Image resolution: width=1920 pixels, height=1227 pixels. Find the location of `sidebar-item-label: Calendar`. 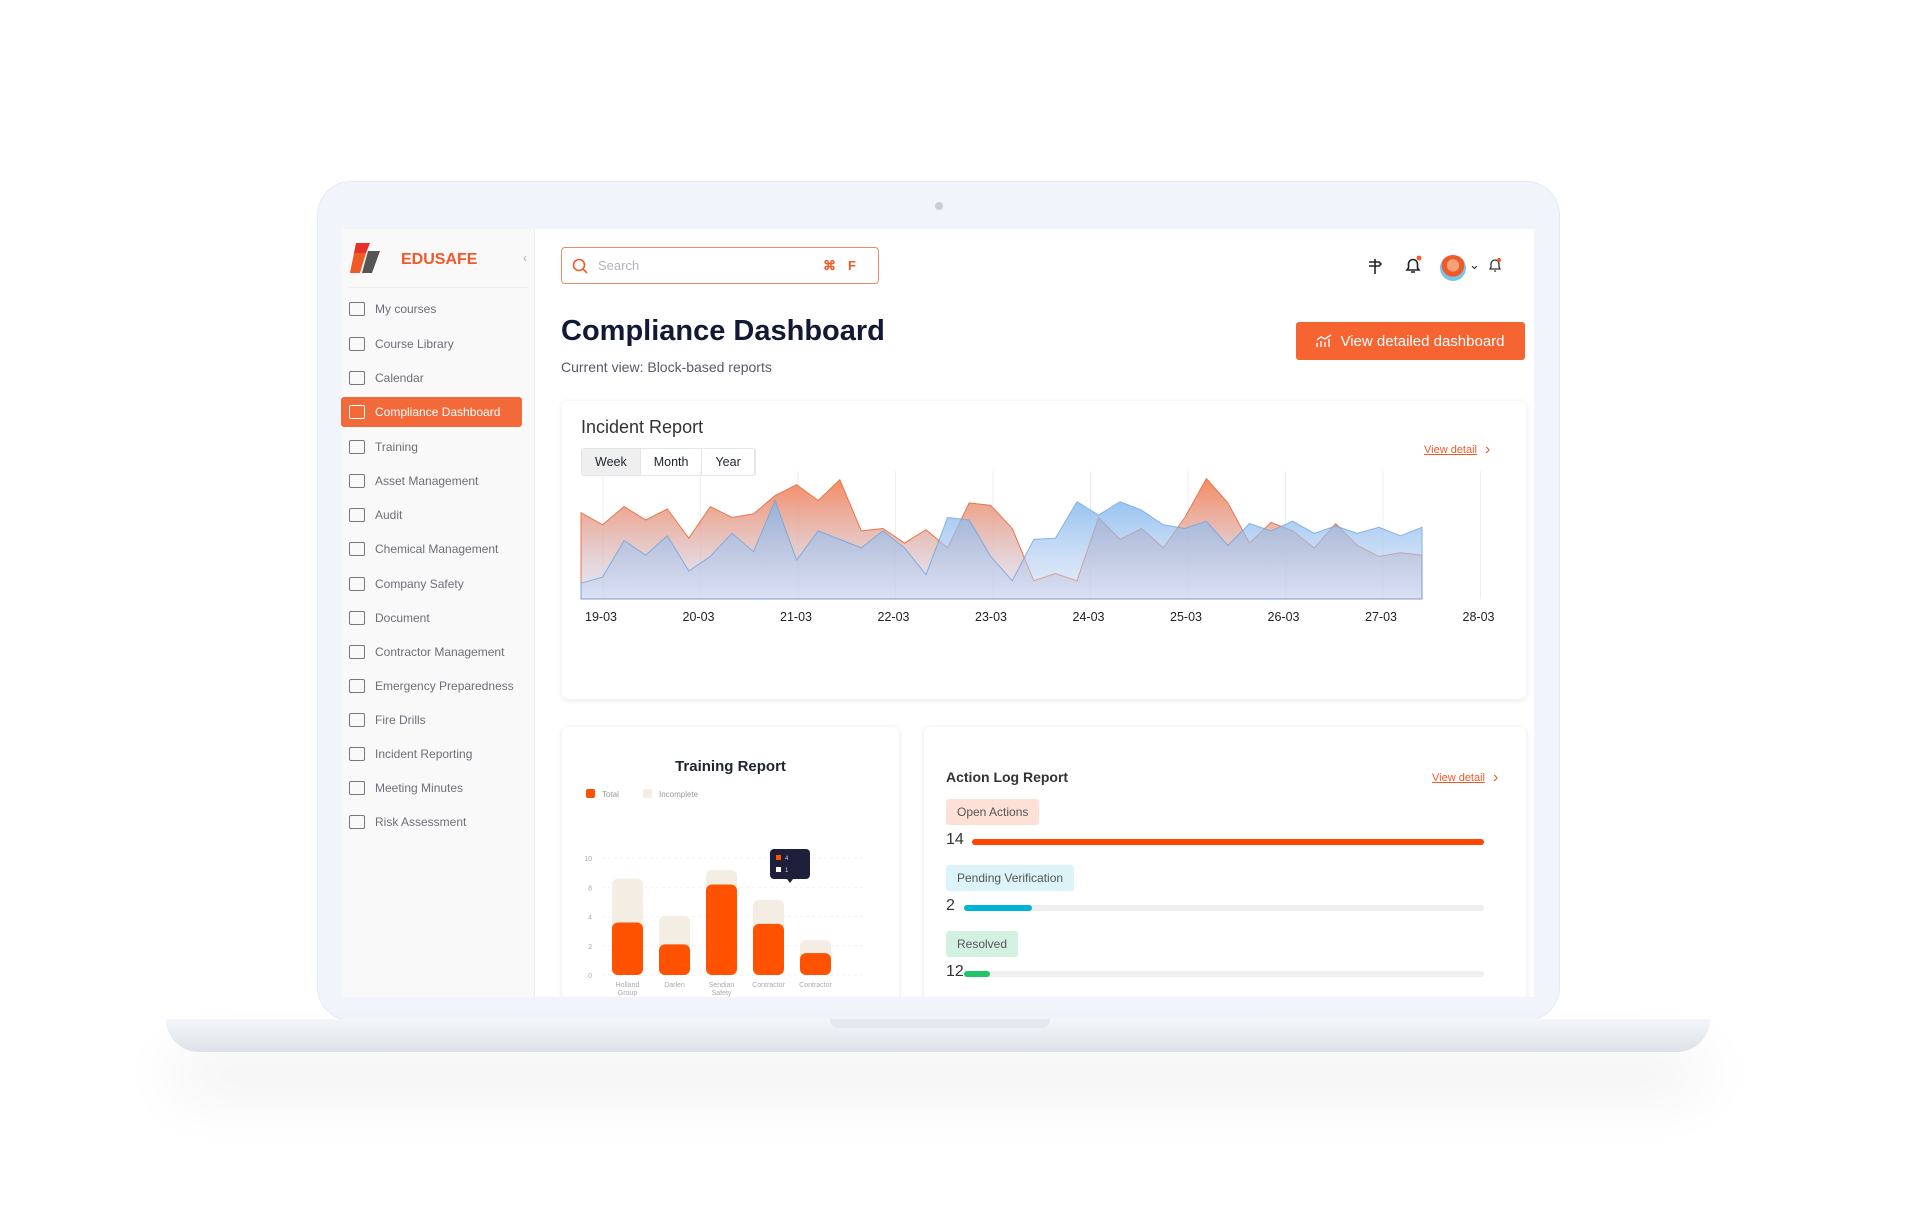

sidebar-item-label: Calendar is located at coordinates (399, 378).